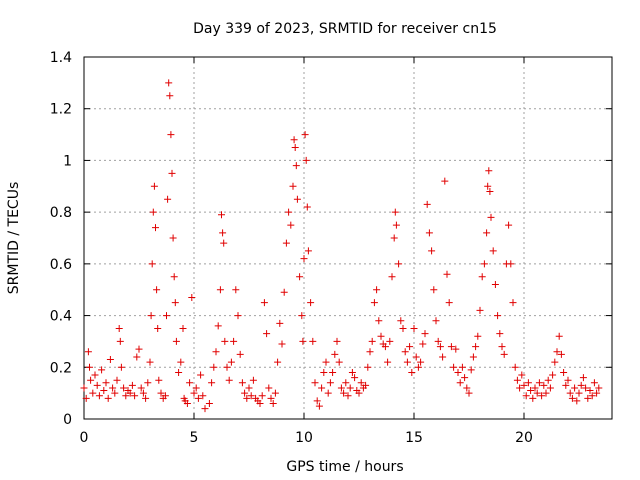  I want to click on x-tick-label: 5, so click(194, 438).